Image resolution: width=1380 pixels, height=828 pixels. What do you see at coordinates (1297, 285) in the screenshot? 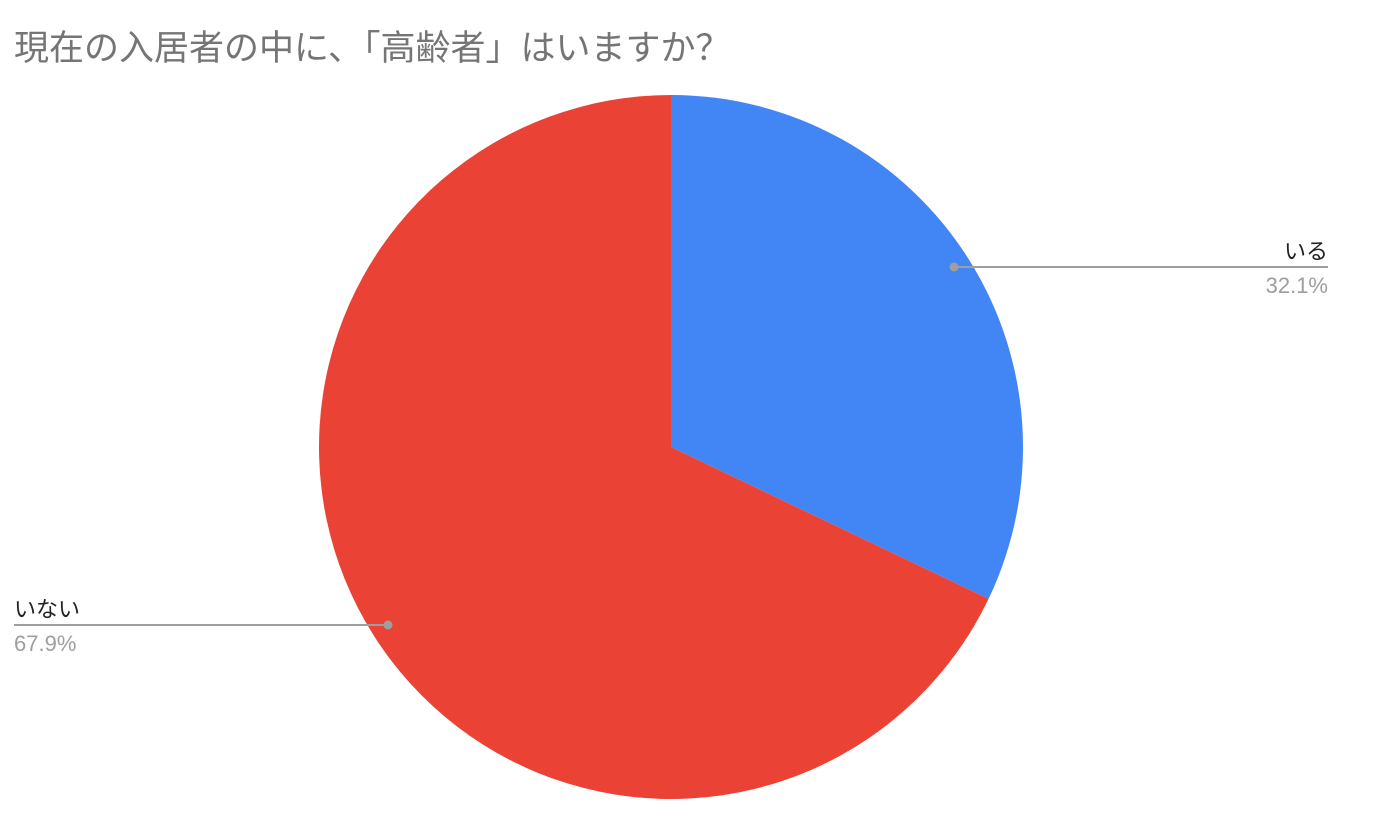
I see `slice-value-label: 32.1%` at bounding box center [1297, 285].